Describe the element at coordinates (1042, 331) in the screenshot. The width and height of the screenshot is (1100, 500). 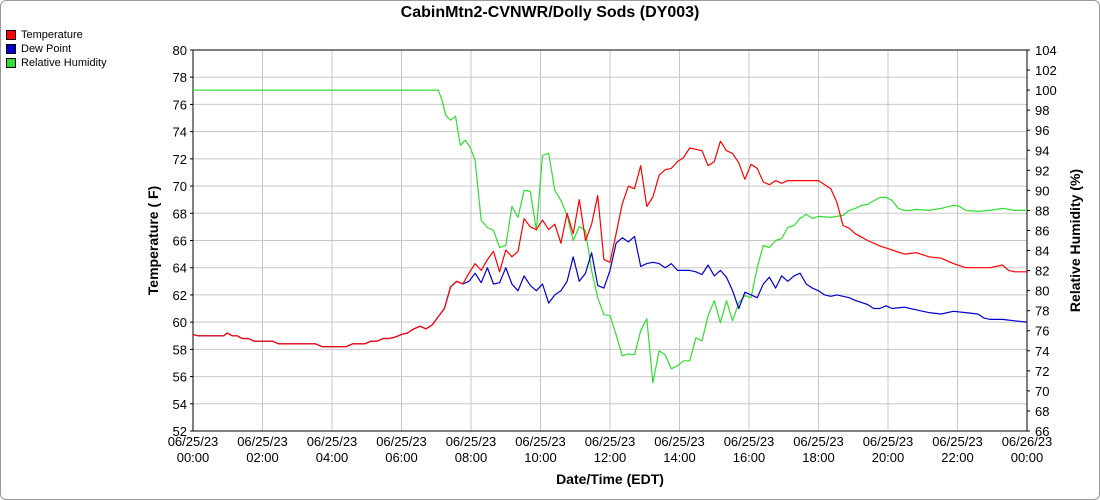
I see `right-tick-label: 76` at that location.